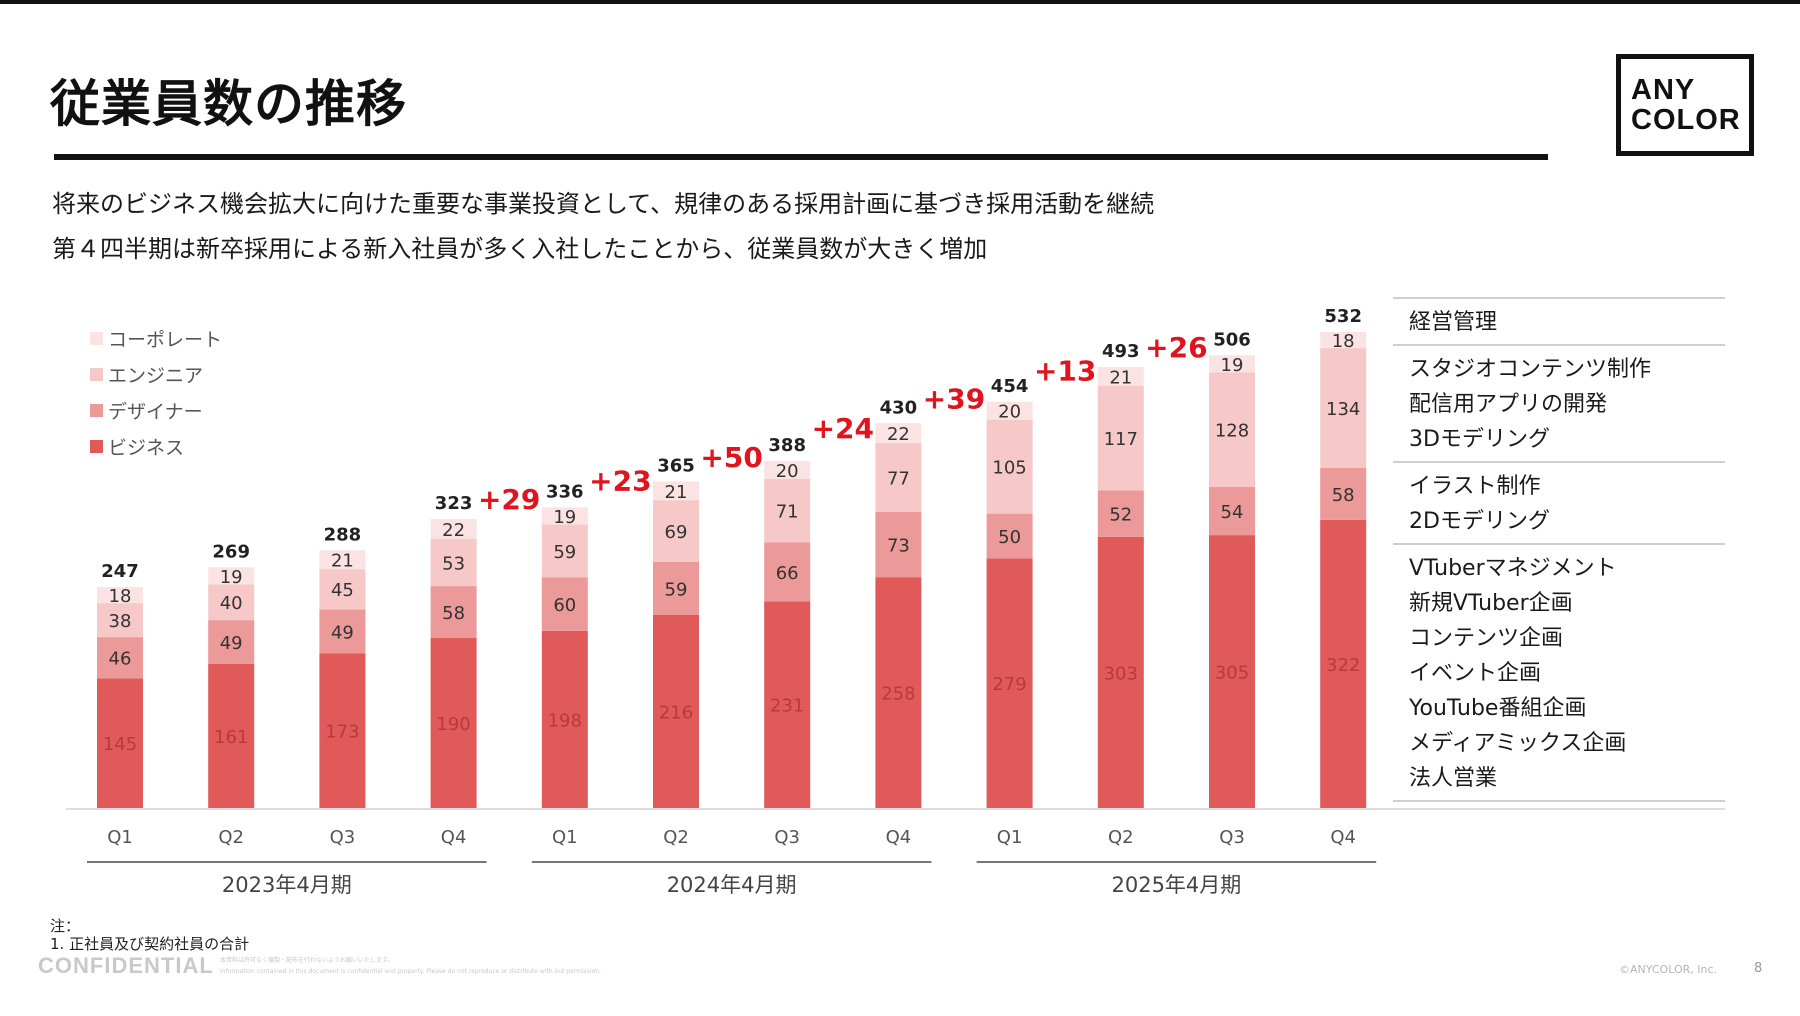 The width and height of the screenshot is (1800, 1016). Describe the element at coordinates (1479, 521) in the screenshot. I see `role-line: 2Dモデリング` at that location.